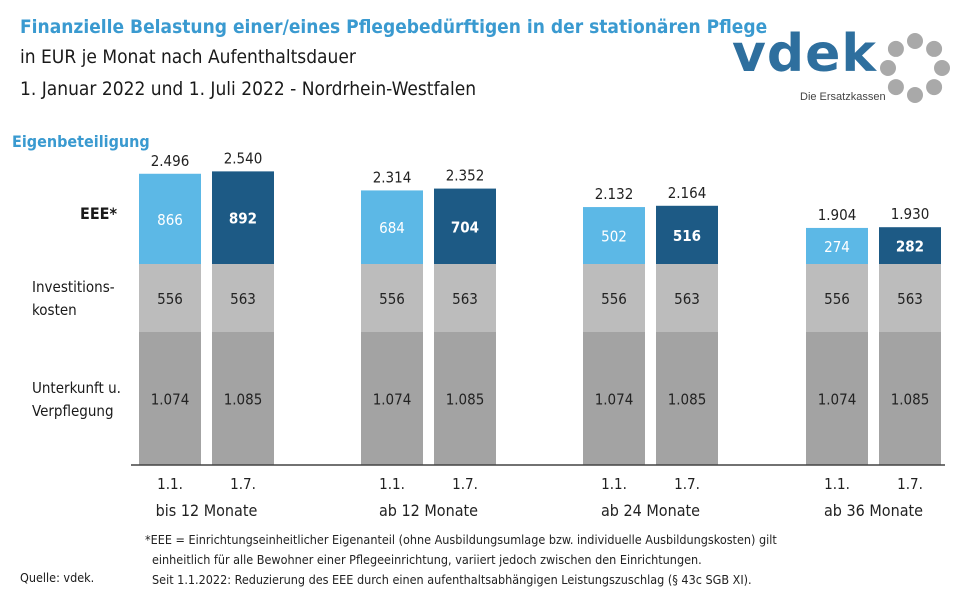 Image resolution: width=961 pixels, height=594 pixels. I want to click on row-label-eigenbeteiligung: Eigenbeteiligung, so click(81, 141).